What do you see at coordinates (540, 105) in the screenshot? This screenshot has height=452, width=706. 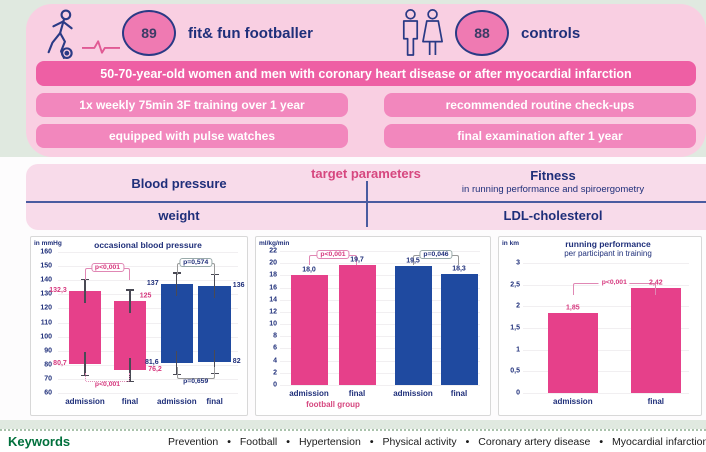 I see `control-care-banner: recommended routine check-ups` at bounding box center [540, 105].